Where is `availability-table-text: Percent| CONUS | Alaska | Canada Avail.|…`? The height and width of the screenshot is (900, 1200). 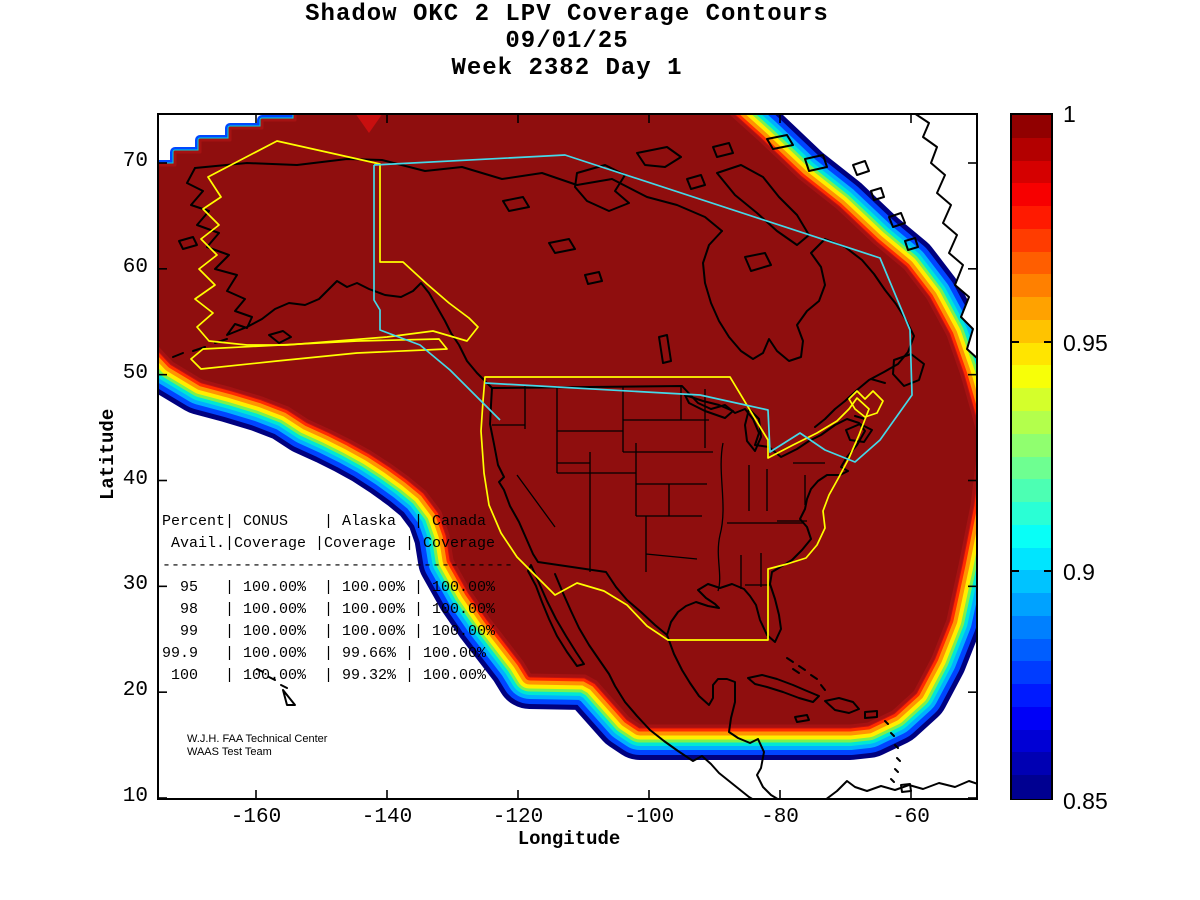 availability-table-text: Percent| CONUS | Alaska | Canada Avail.|… is located at coordinates (338, 598).